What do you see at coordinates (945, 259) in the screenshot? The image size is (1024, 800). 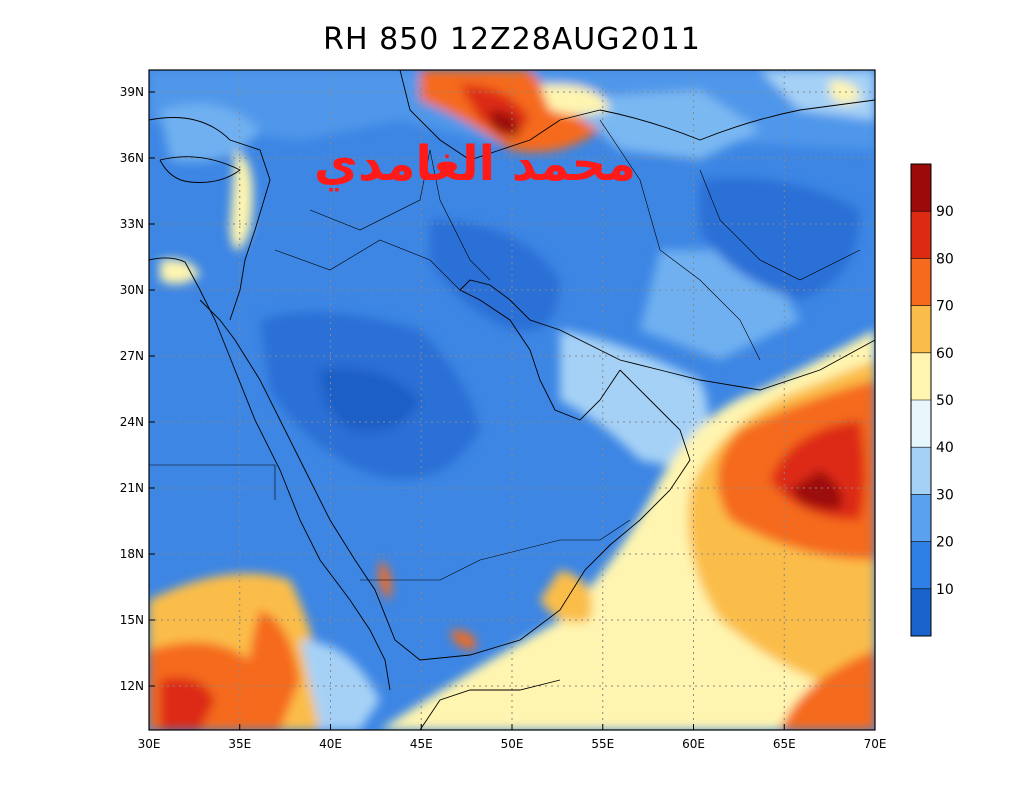 I see `colorbar-label: 80` at bounding box center [945, 259].